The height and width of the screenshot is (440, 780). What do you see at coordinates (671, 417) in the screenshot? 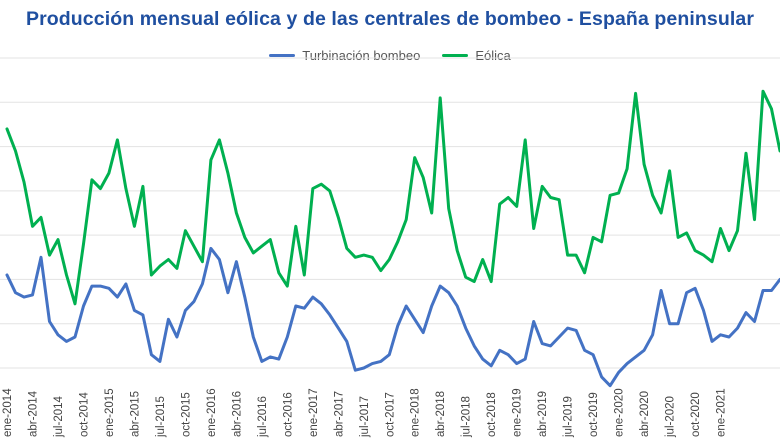
I see `x-tick-label: jul-2020` at bounding box center [671, 417].